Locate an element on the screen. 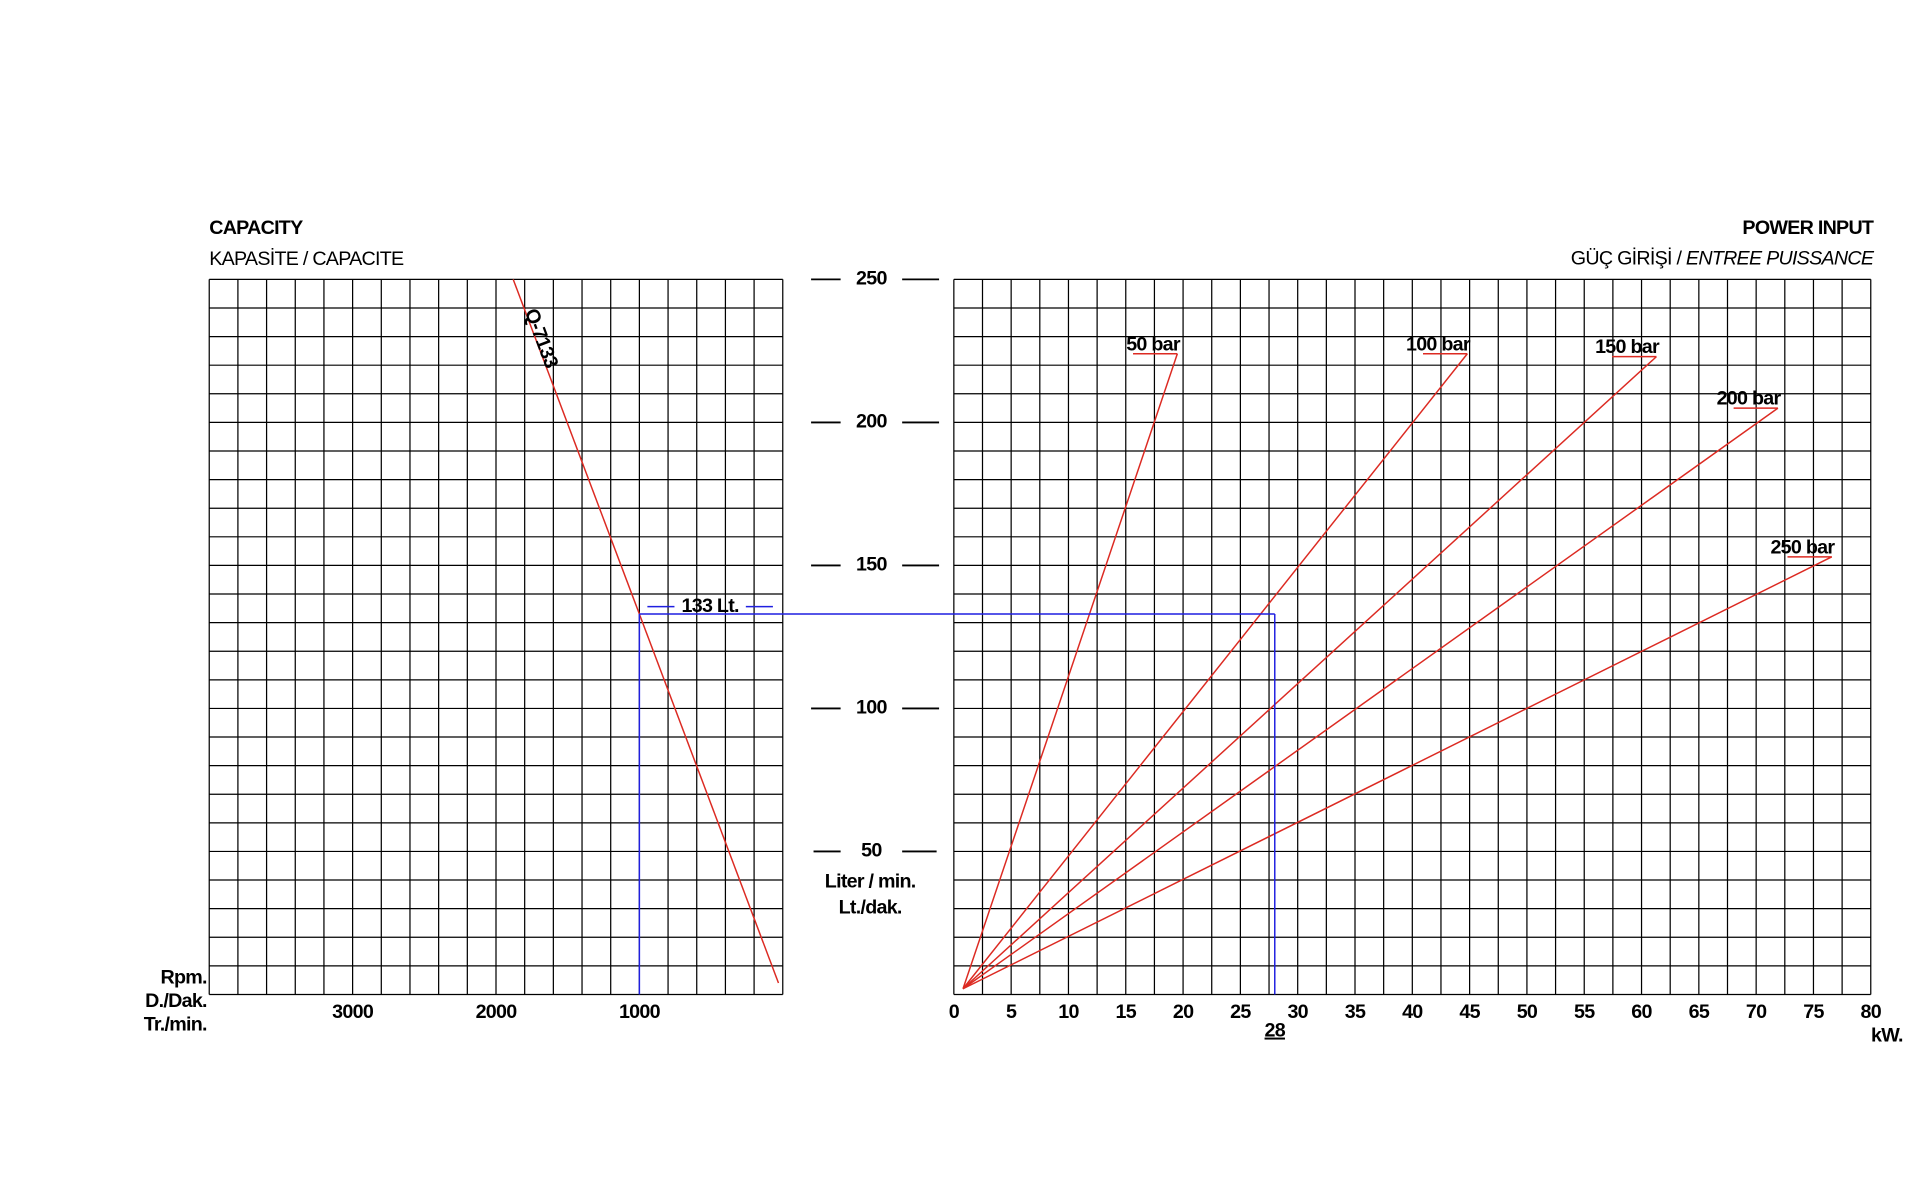 Image resolution: width=1920 pixels, height=1200 pixels. guide-label: 28 is located at coordinates (1275, 1031).